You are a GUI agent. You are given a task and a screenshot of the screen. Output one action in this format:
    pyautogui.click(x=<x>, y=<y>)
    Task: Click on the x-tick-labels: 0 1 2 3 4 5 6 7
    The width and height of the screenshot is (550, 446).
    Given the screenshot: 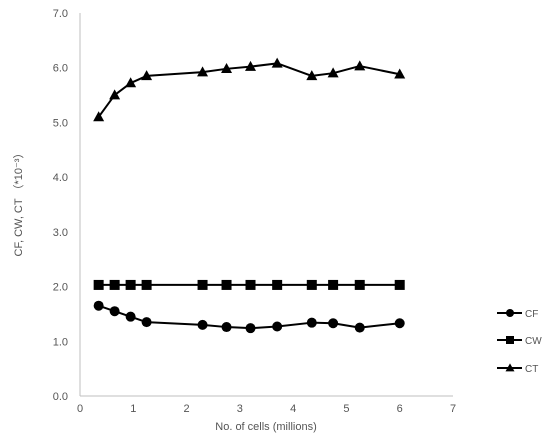 What is the action you would take?
    pyautogui.click(x=266, y=409)
    